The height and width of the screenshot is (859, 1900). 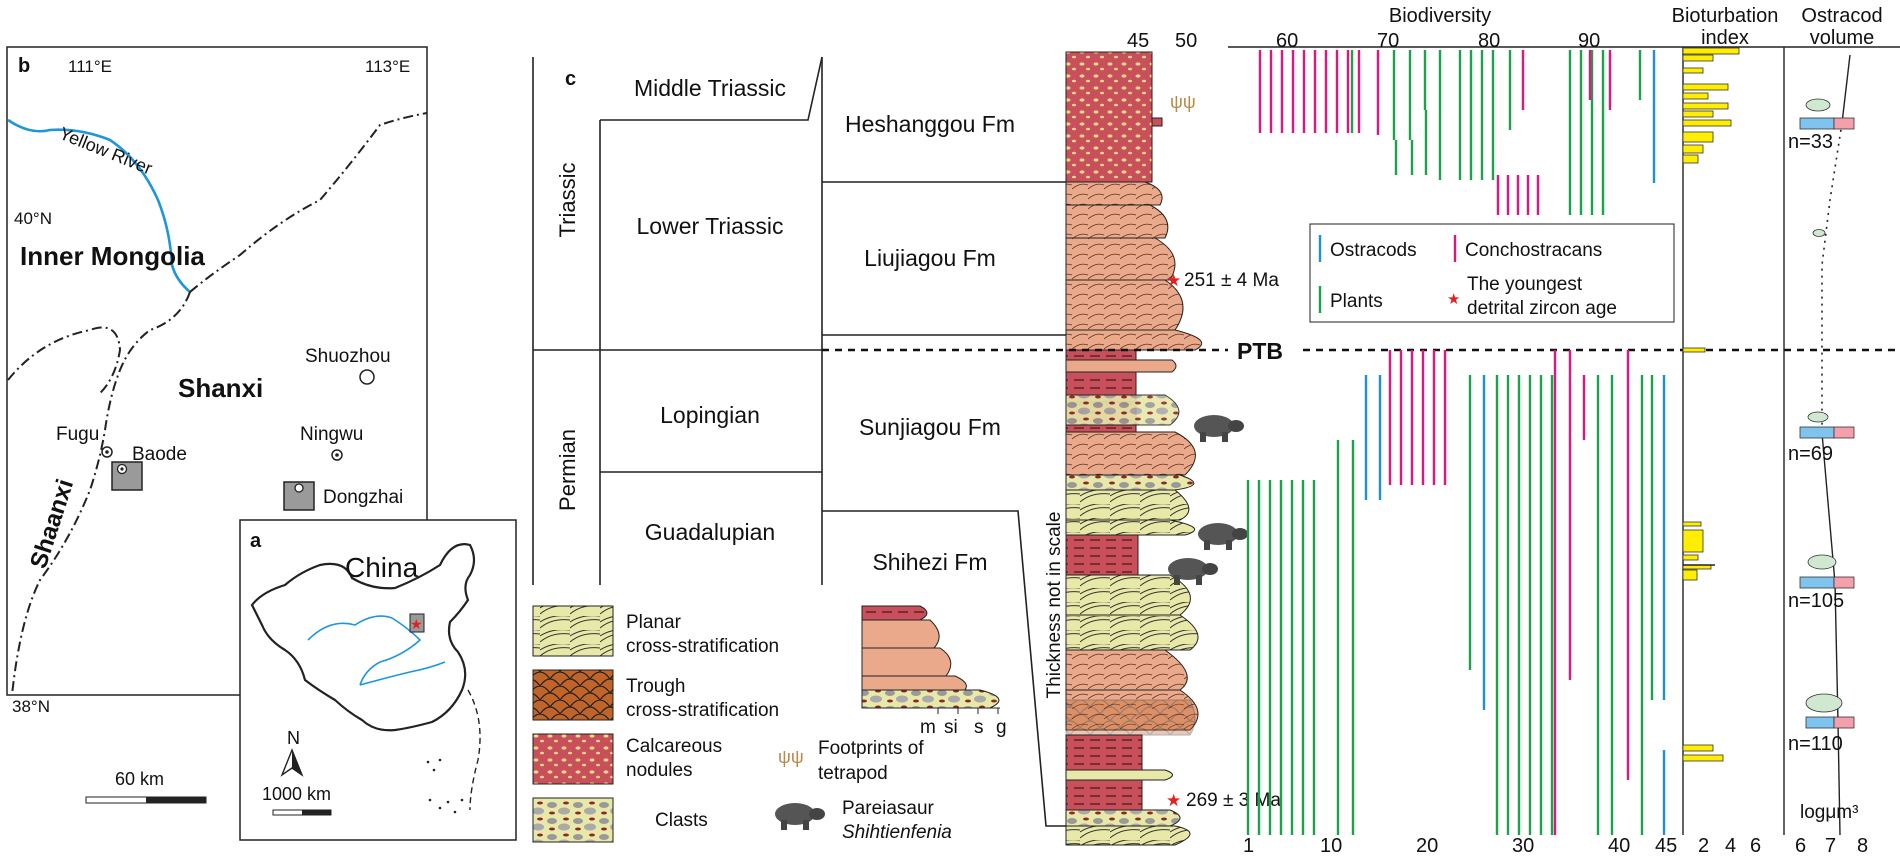 What do you see at coordinates (1453, 299) in the screenshot?
I see `legend-star-icon: ★` at bounding box center [1453, 299].